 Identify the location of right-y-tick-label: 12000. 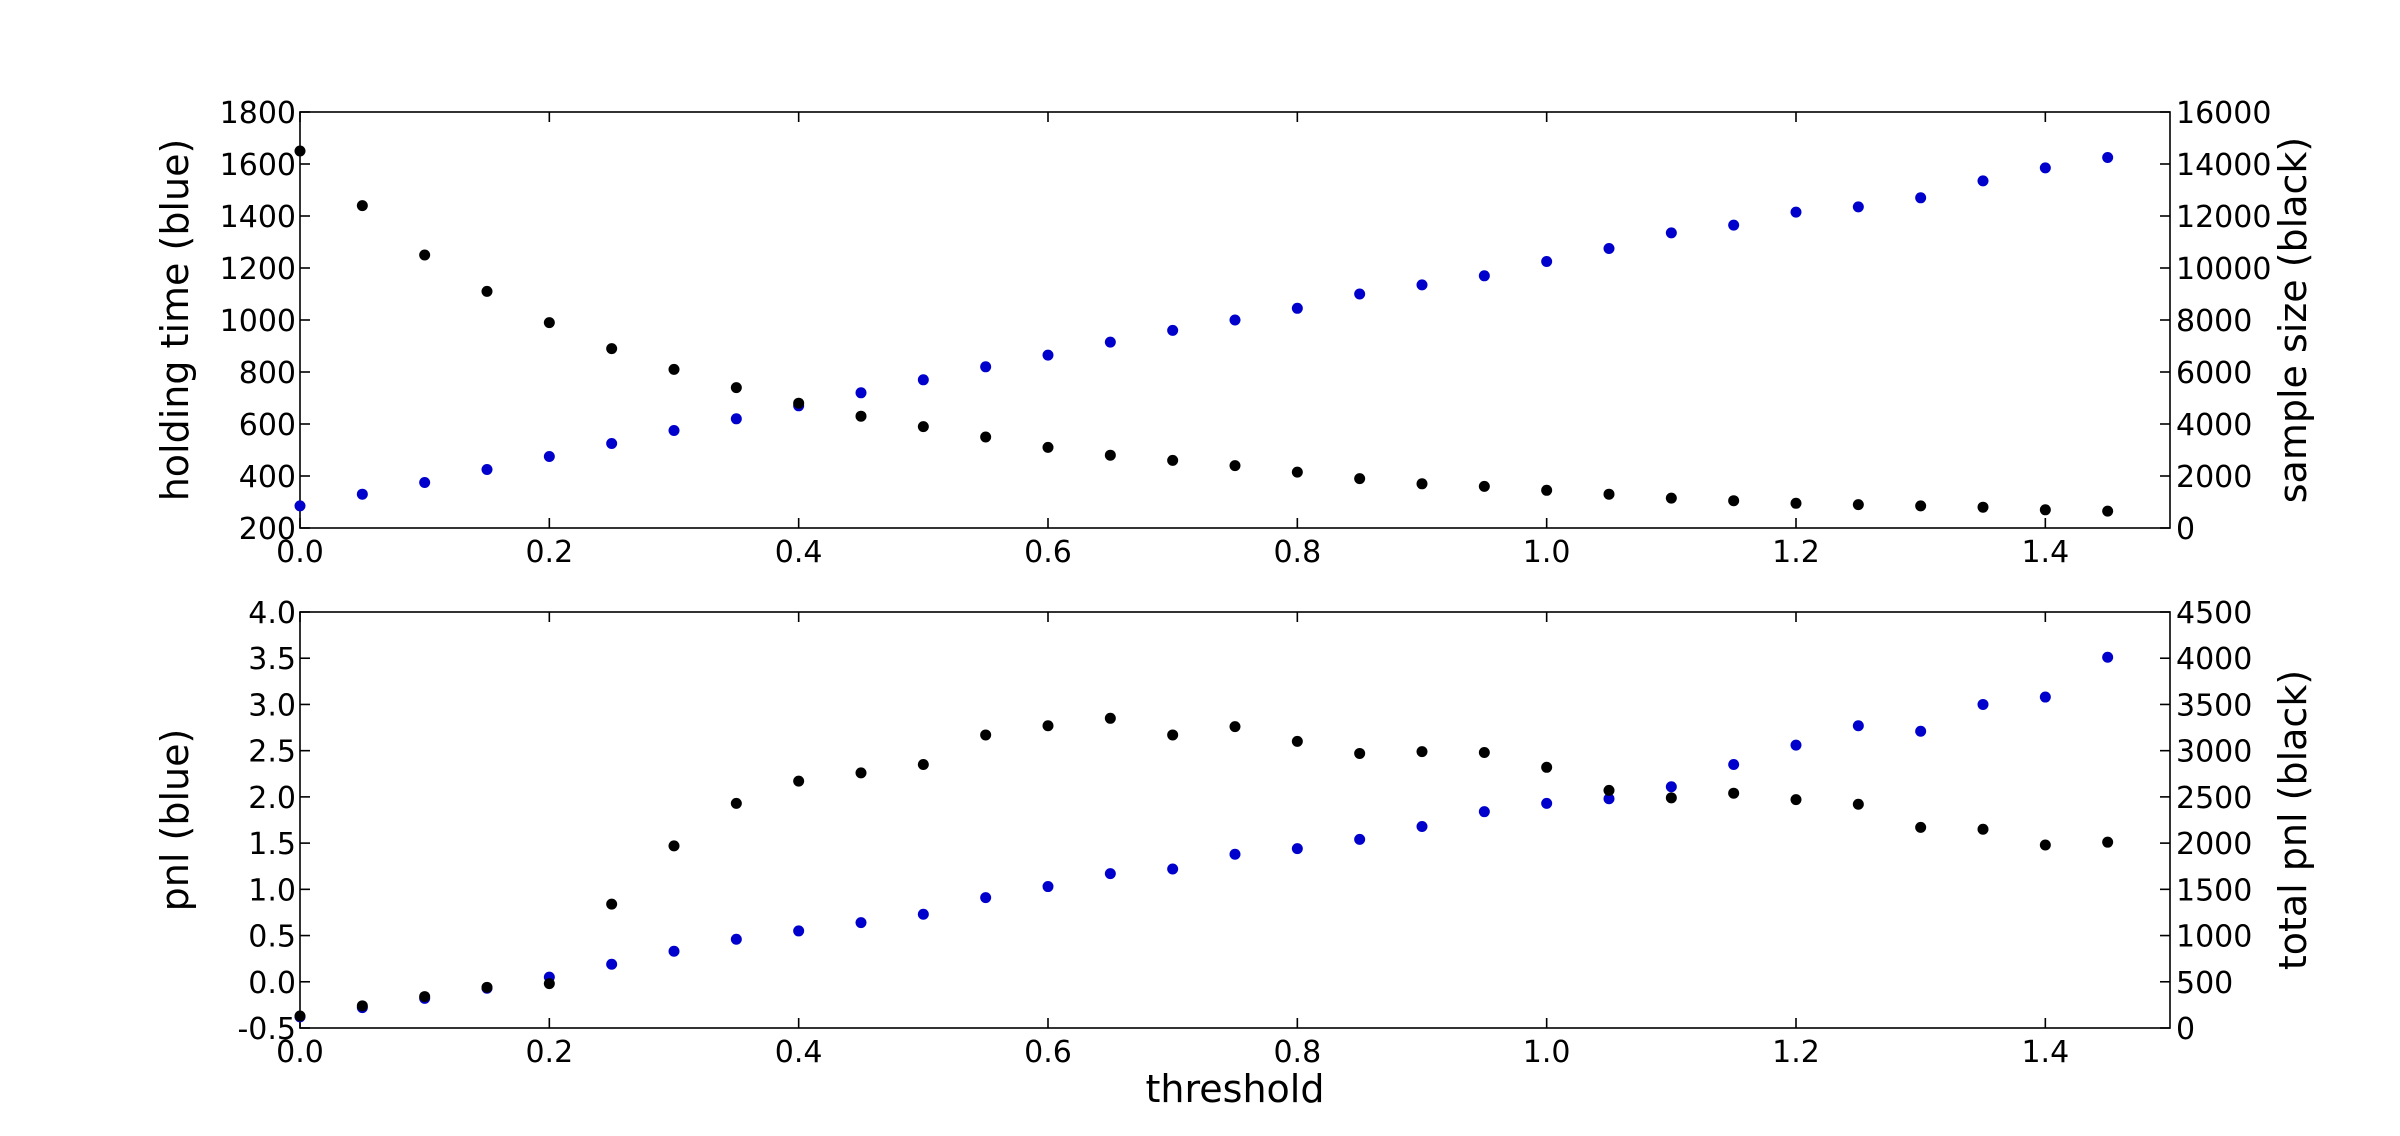
(2223, 217).